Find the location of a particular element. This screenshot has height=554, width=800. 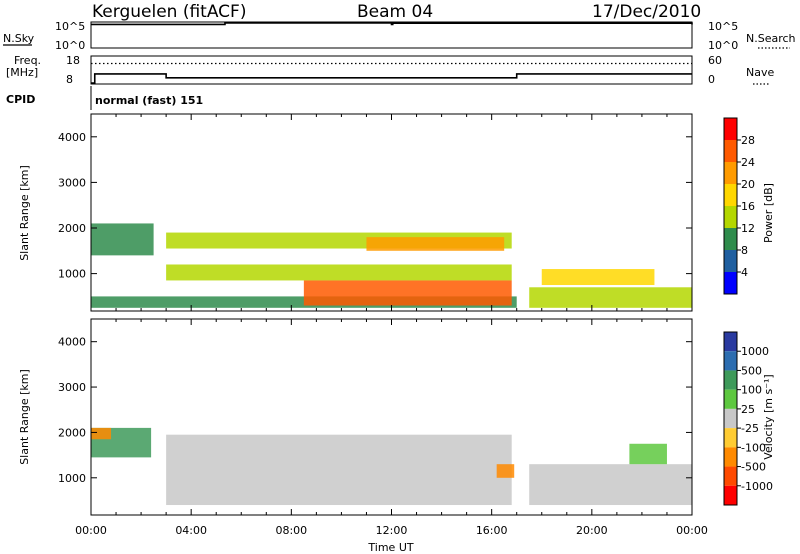

series-nsky is located at coordinates (392, 24).